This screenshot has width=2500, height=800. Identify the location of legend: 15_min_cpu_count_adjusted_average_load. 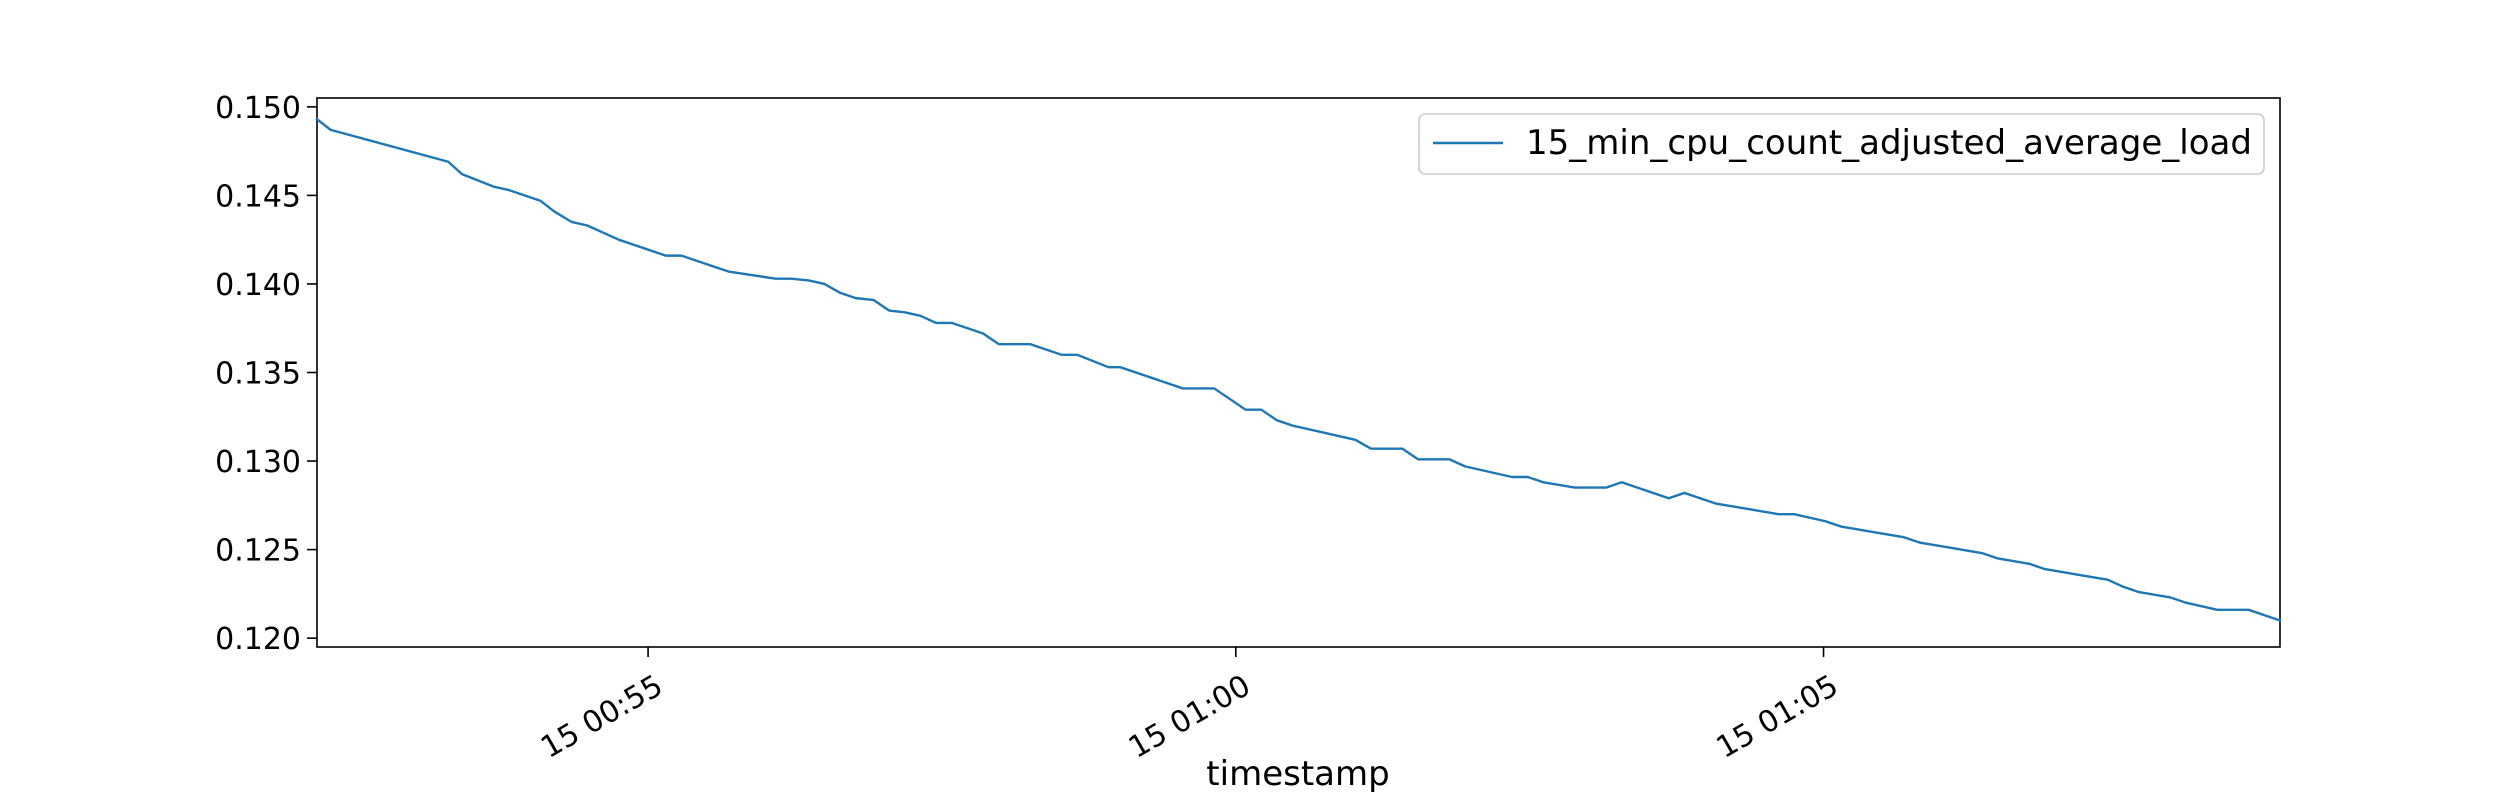
(1841, 144).